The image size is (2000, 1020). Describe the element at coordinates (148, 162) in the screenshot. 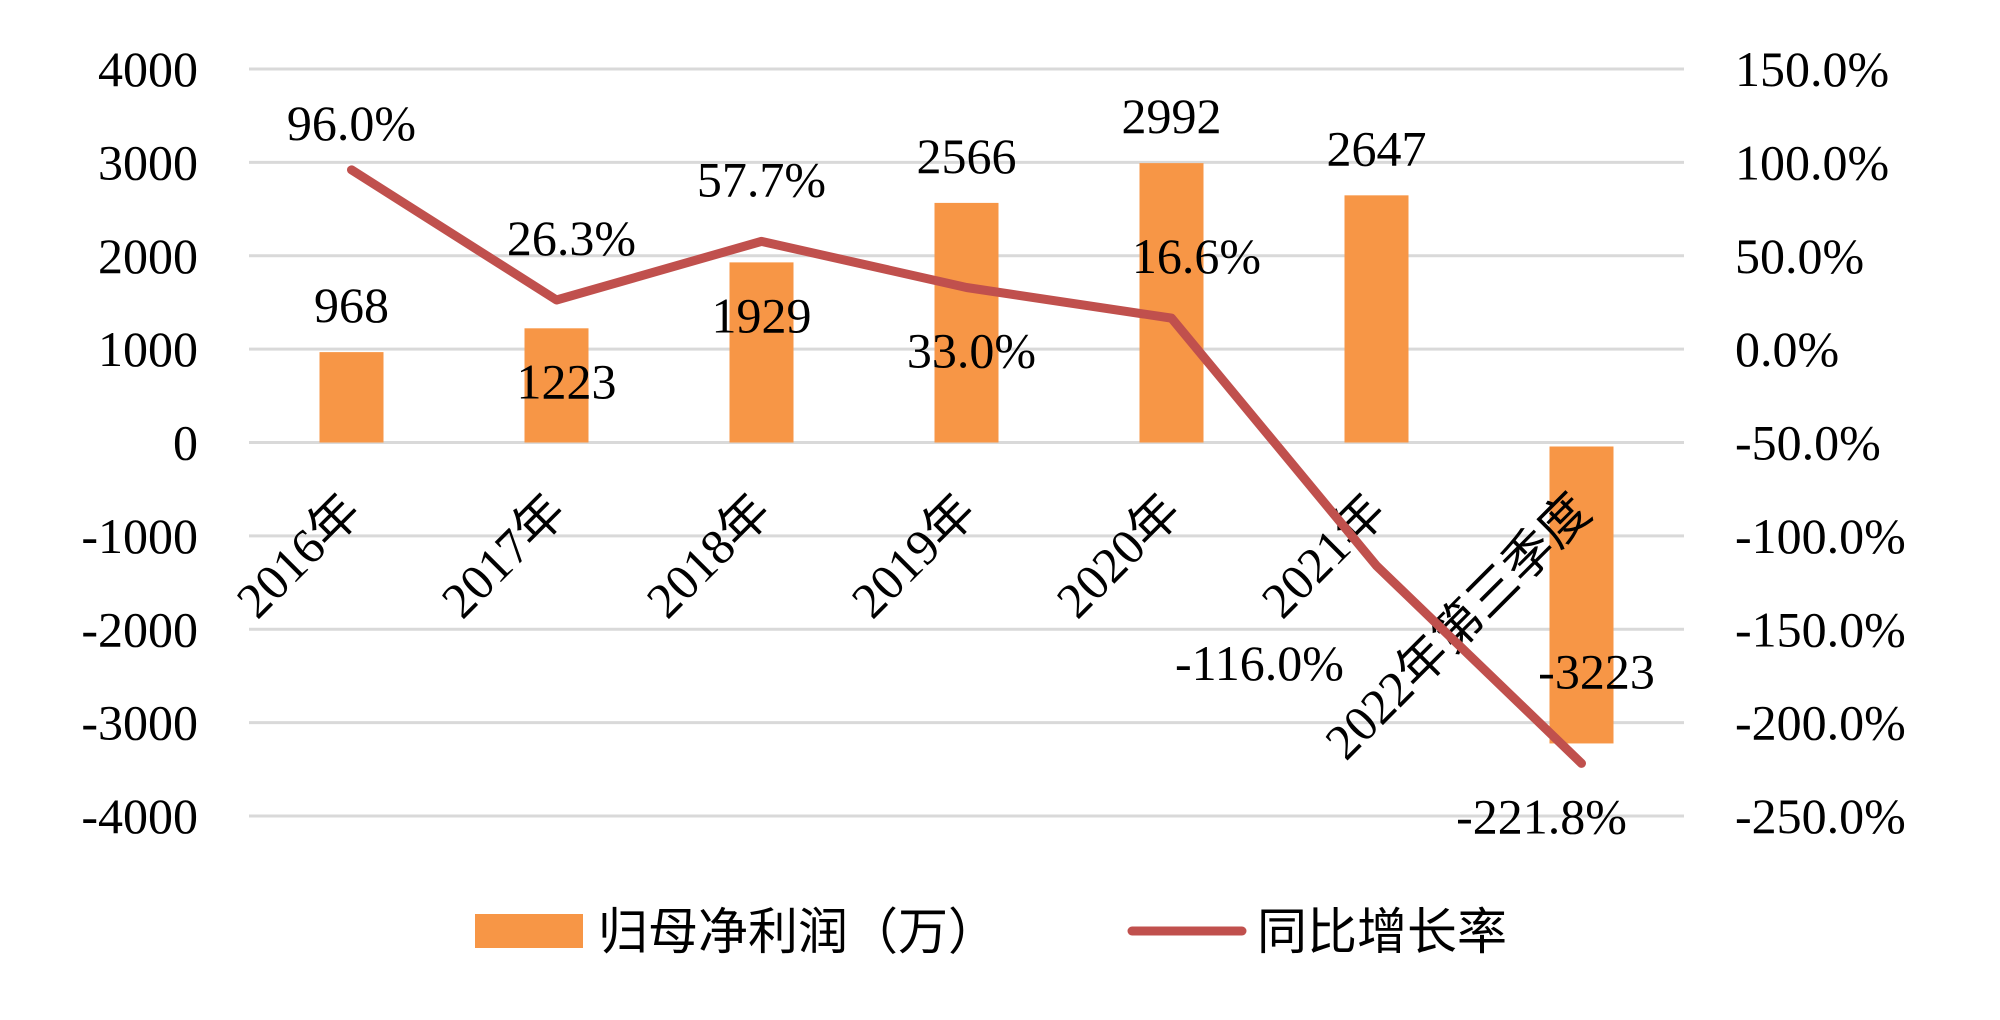

I see `left-axis-tick: 3000` at that location.